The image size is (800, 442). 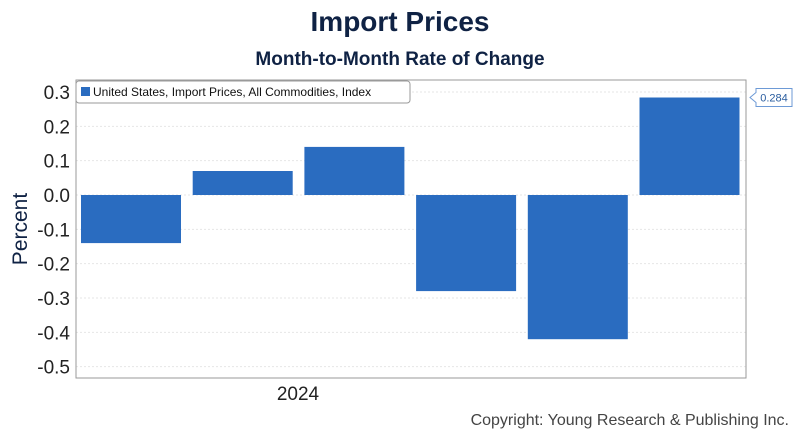 I want to click on y-tick-label: -0.3, so click(x=53, y=299).